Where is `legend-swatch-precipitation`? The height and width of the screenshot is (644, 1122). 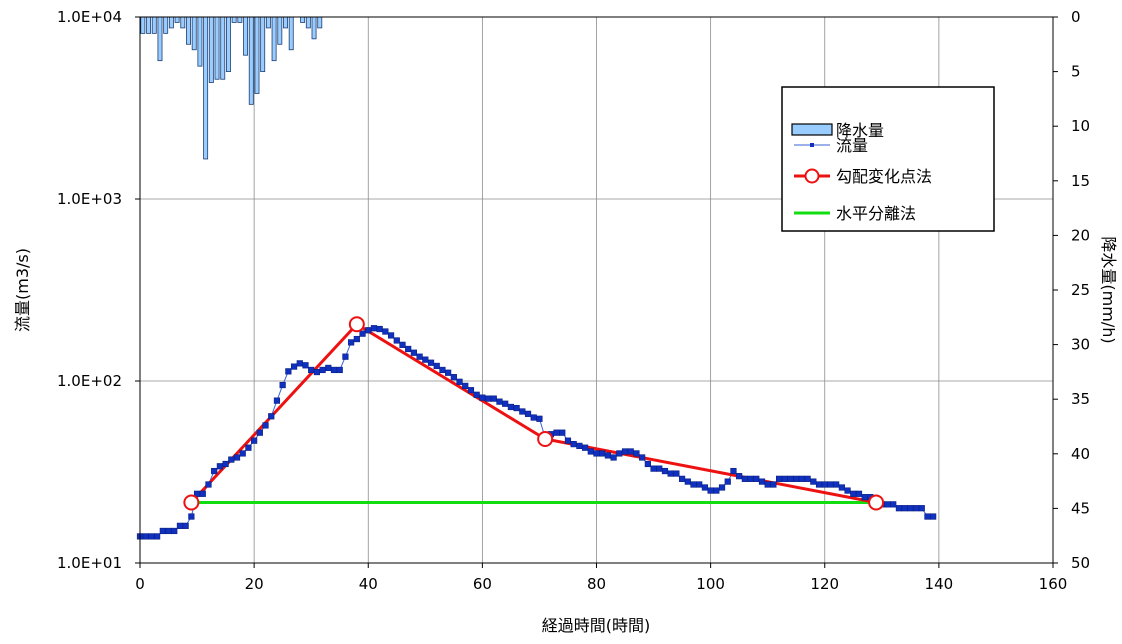 legend-swatch-precipitation is located at coordinates (812, 129).